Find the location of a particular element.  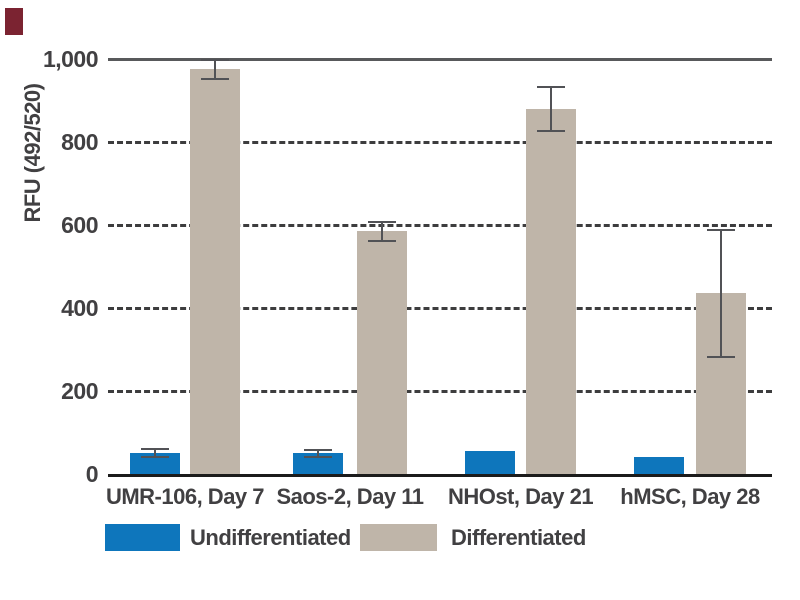

bar-differentiated-1-error-cap-low is located at coordinates (382, 240).